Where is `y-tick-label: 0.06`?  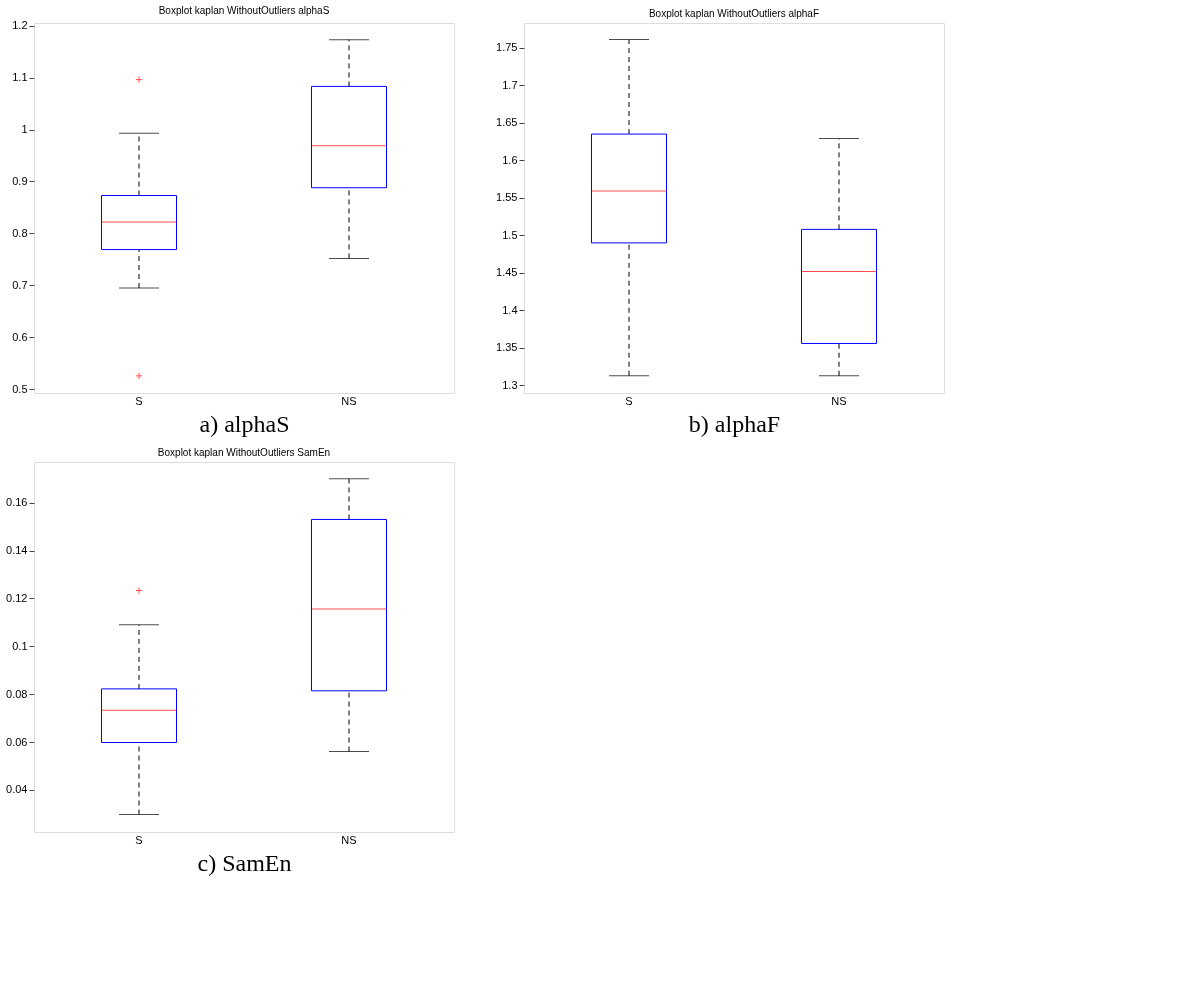 y-tick-label: 0.06 is located at coordinates (17, 741).